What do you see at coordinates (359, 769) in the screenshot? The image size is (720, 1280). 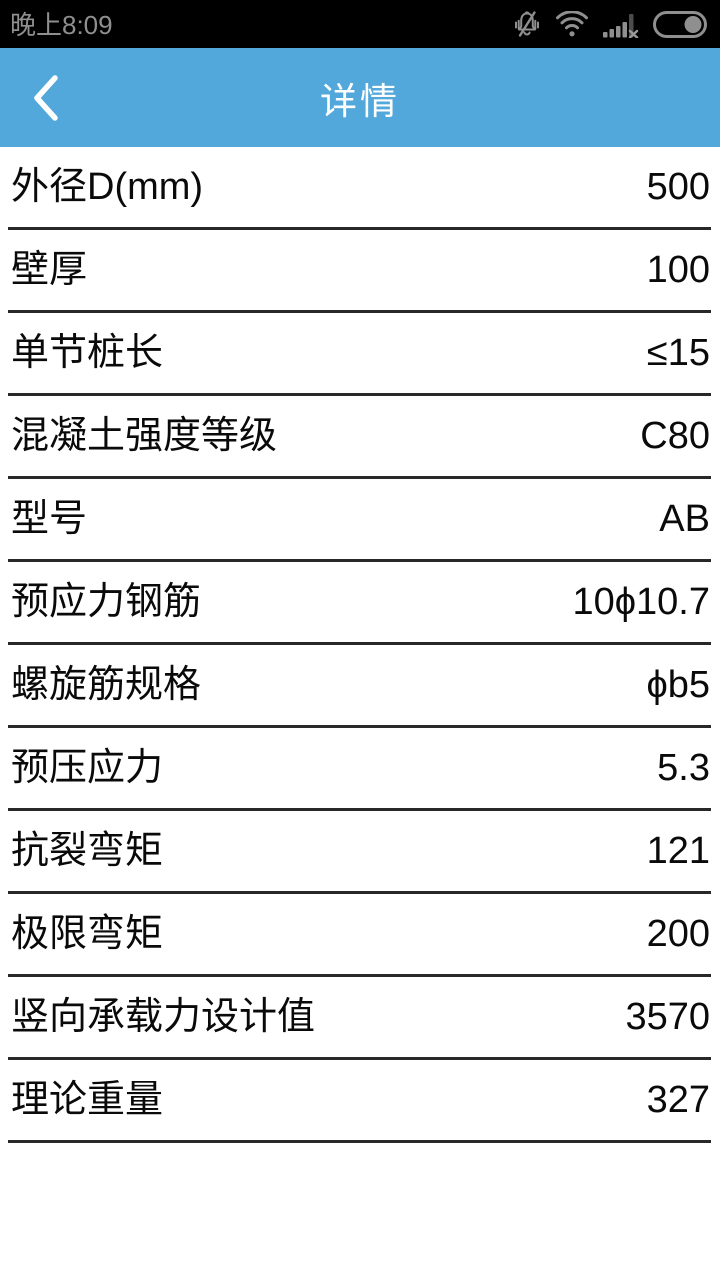 I see `detail-row: 预压应力 5.3` at bounding box center [359, 769].